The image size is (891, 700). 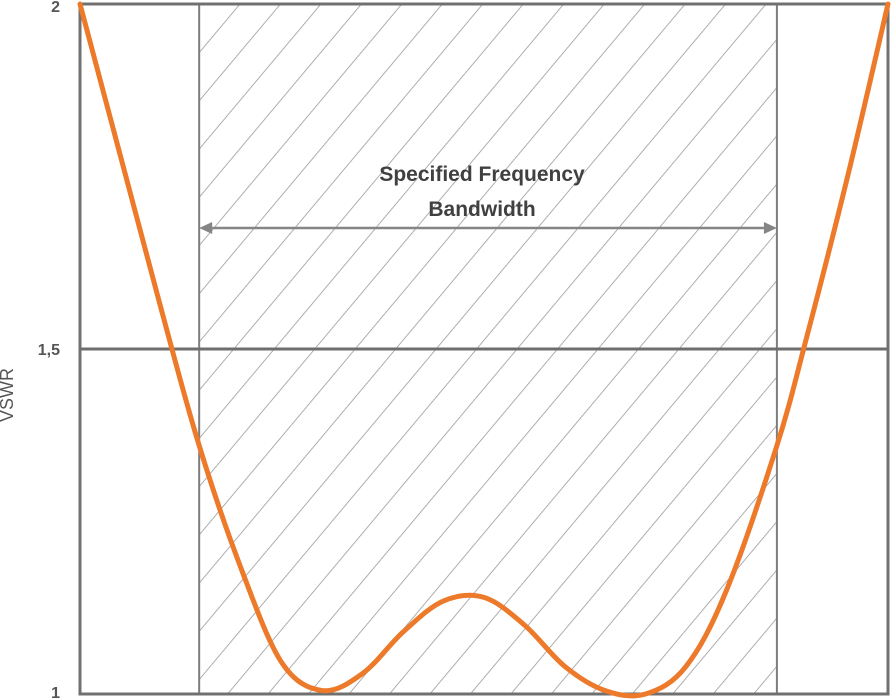 I want to click on bandwidth-arrow-left-head, so click(x=206, y=228).